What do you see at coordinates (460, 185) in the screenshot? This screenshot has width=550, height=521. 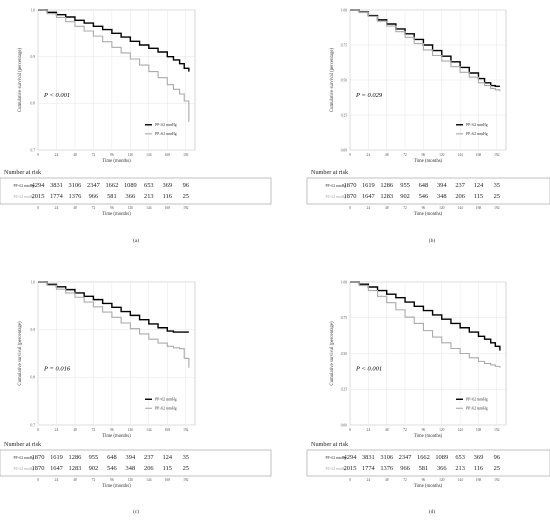 I see `risk-cell: 237` at bounding box center [460, 185].